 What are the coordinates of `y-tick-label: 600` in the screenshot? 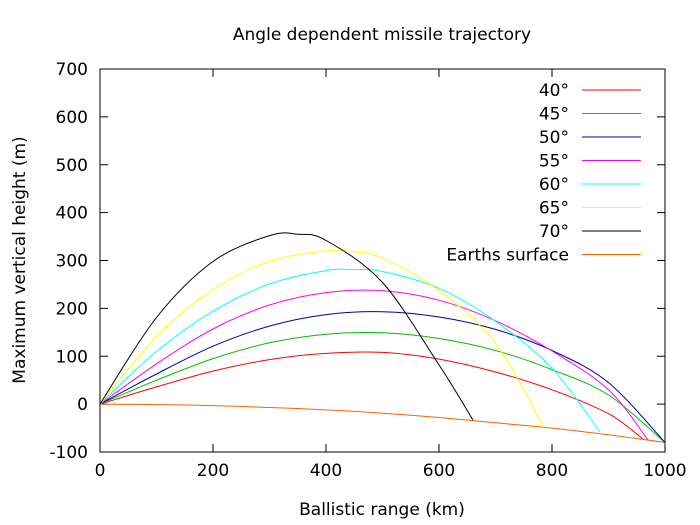 It's located at (72, 118).